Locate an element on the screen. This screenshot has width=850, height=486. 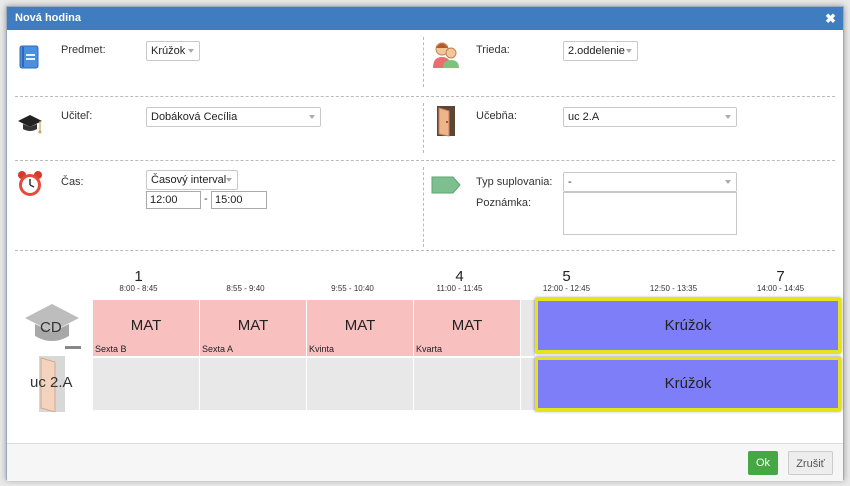
lesson-cell: MAT Kvinta is located at coordinates (360, 328).